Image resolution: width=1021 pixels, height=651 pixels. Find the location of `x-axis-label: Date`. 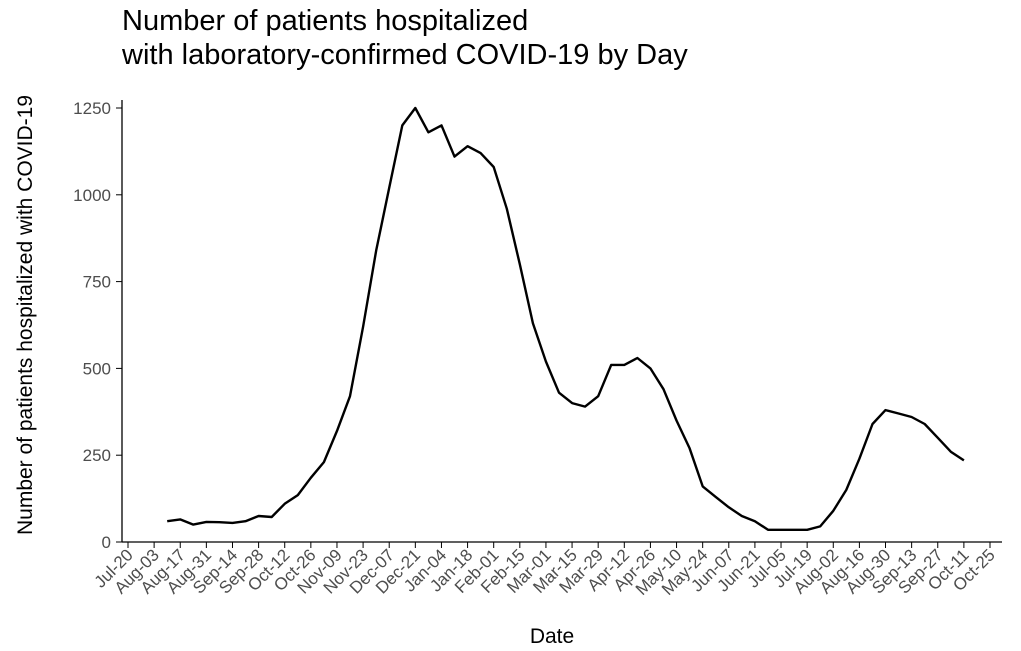

x-axis-label: Date is located at coordinates (552, 636).